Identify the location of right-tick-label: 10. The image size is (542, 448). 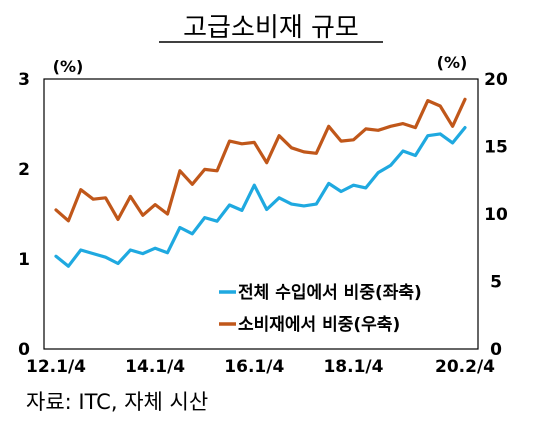
(496, 215).